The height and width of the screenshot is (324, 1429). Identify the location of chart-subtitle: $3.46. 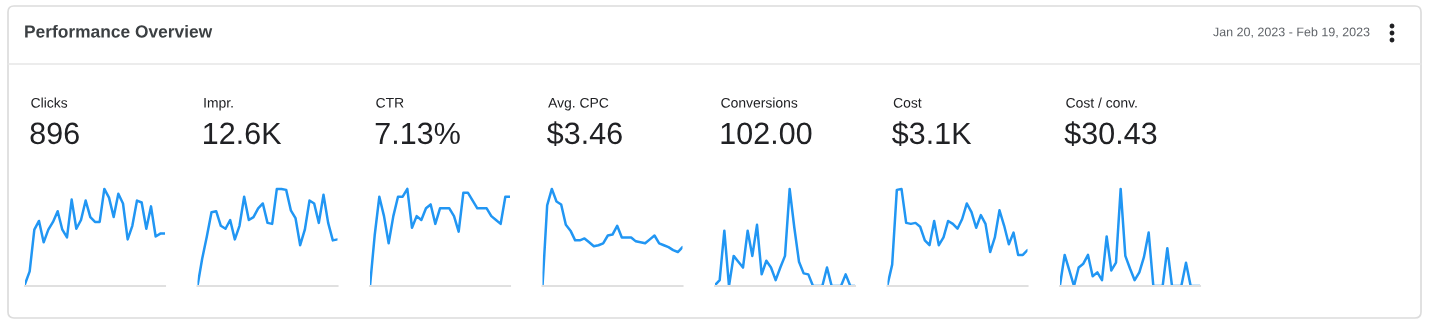
(584, 134).